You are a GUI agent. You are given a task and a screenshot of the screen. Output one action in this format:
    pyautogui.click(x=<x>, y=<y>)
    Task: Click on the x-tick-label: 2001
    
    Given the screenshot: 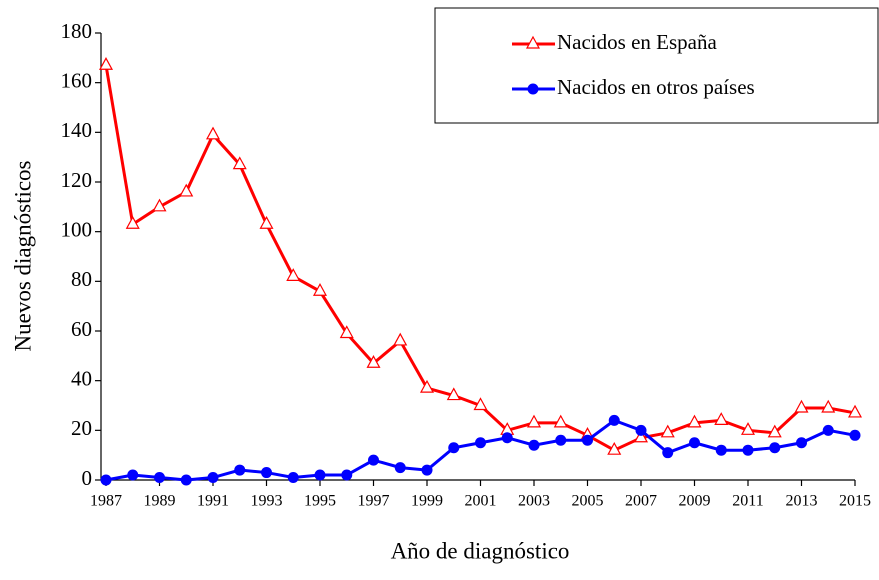 What is the action you would take?
    pyautogui.click(x=481, y=501)
    